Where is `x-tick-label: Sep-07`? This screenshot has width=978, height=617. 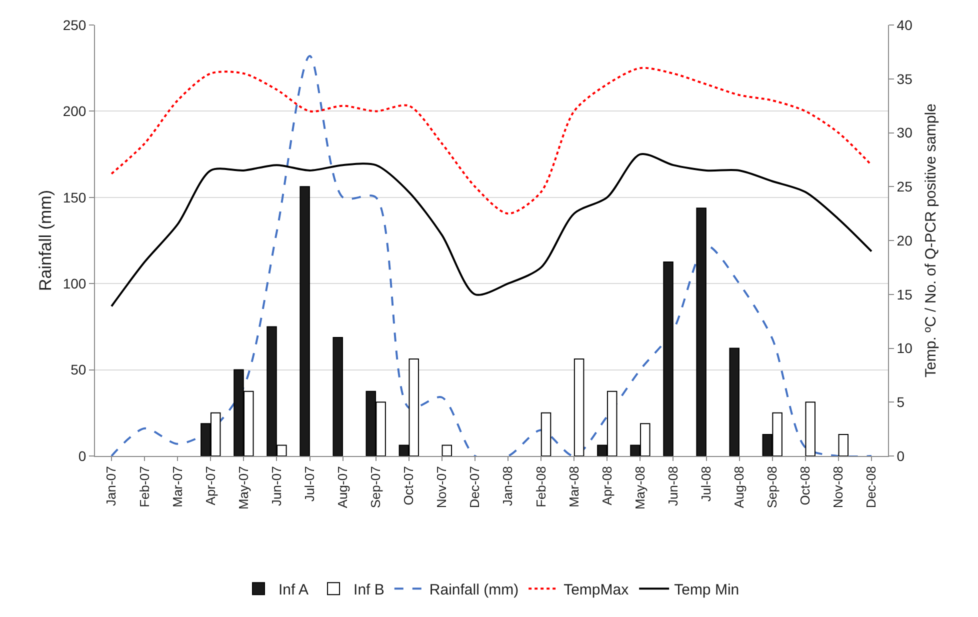 x-tick-label: Sep-07 is located at coordinates (376, 487).